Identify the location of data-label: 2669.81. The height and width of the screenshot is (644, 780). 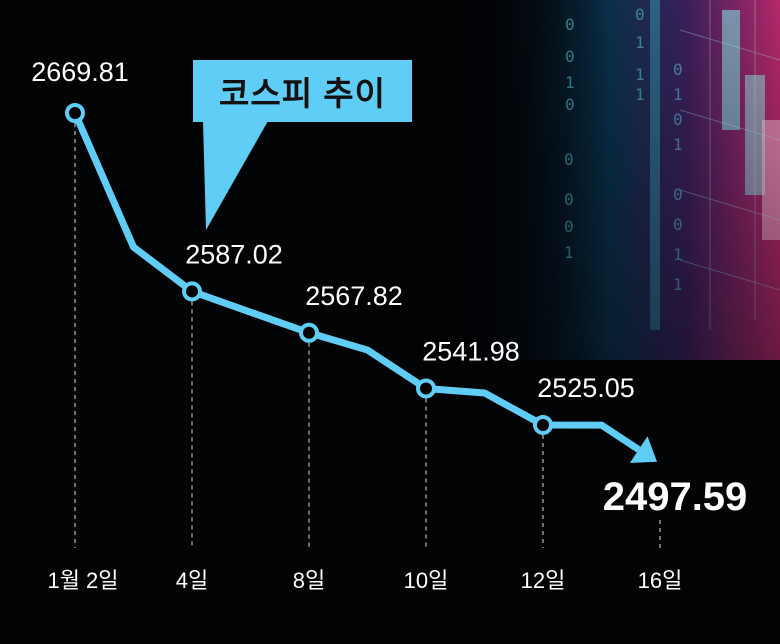
(80, 72).